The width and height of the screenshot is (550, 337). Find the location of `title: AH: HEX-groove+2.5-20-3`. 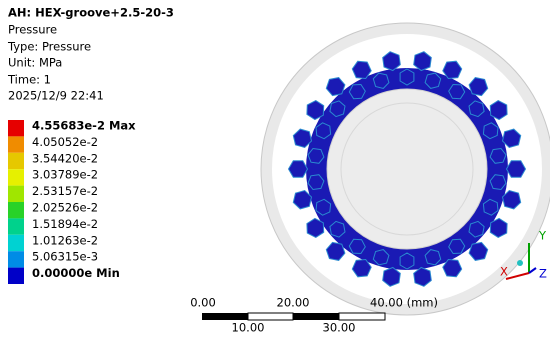

title: AH: HEX-groove+2.5-20-3 is located at coordinates (91, 13).